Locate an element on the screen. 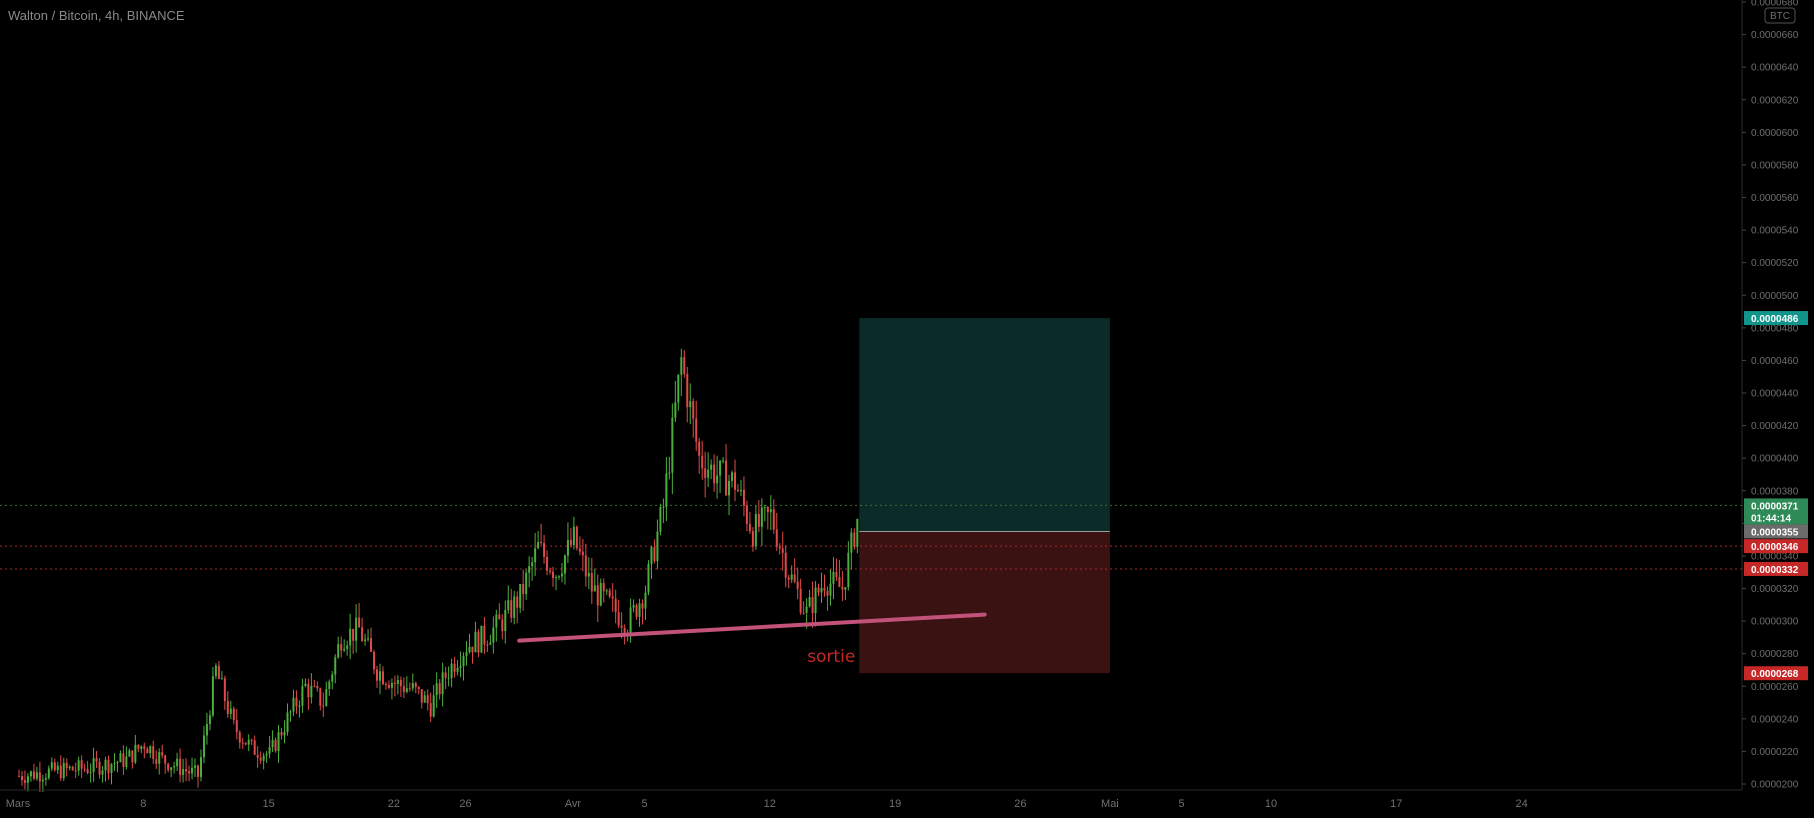 Image resolution: width=1814 pixels, height=818 pixels. price-tick-label: 0.0000420 is located at coordinates (1775, 426).